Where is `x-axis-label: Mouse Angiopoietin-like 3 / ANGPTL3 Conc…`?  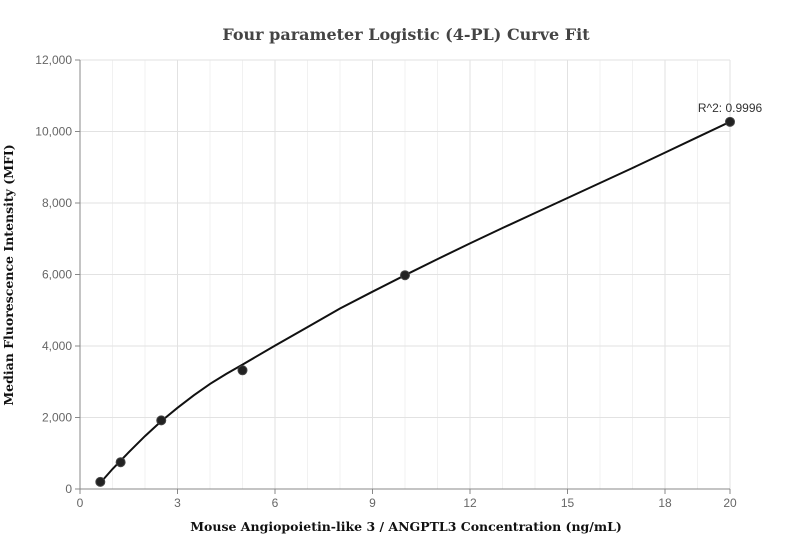
x-axis-label: Mouse Angiopoietin-like 3 / ANGPTL3 Conc… is located at coordinates (406, 526).